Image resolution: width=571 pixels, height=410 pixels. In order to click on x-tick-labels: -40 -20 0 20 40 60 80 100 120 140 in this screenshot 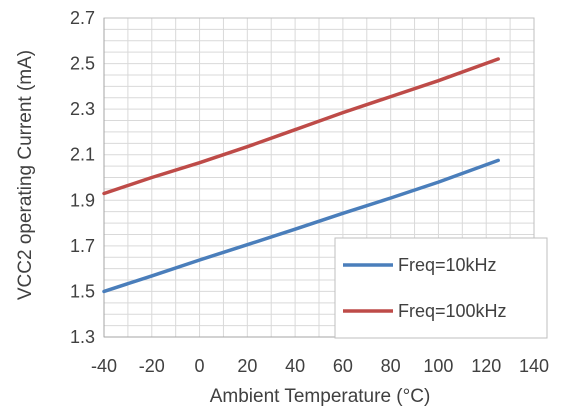, I will do `click(320, 366)`.